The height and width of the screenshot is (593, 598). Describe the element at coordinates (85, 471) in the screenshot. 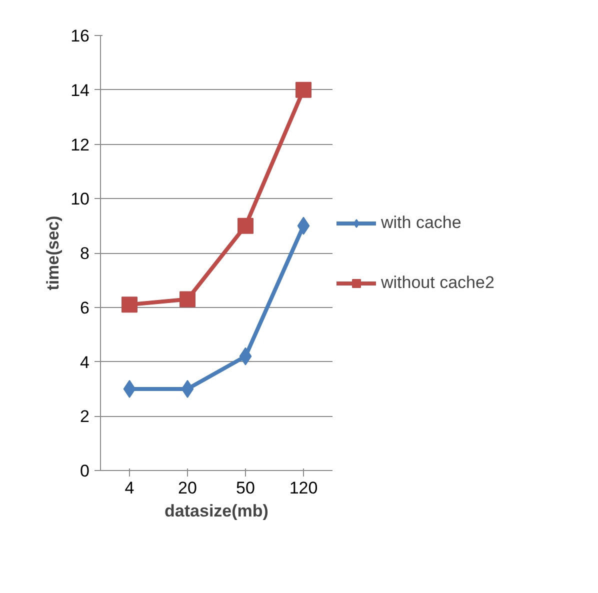

I see `y-tick-label: 0` at that location.